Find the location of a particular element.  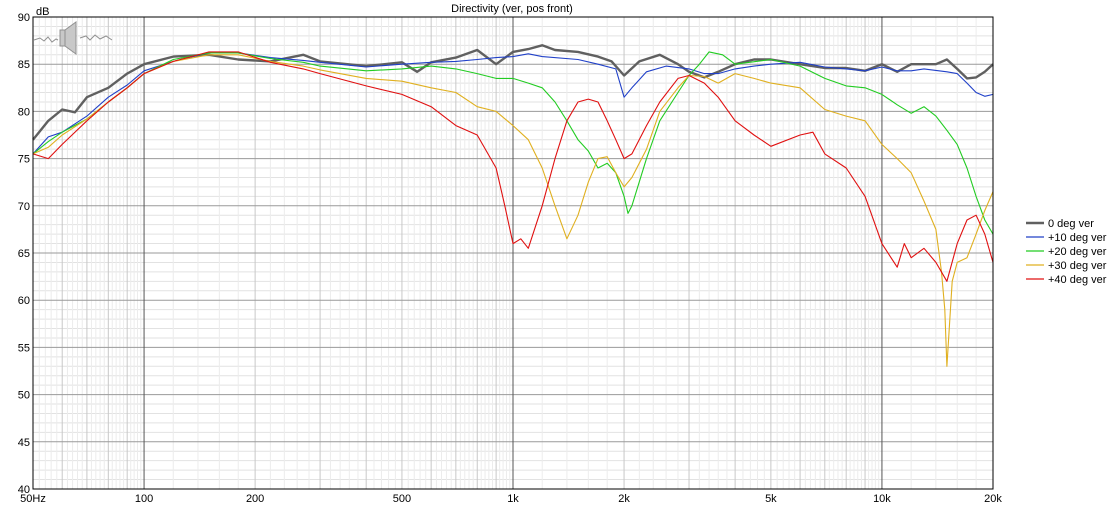

y-tick-label: 70 is located at coordinates (24, 207).